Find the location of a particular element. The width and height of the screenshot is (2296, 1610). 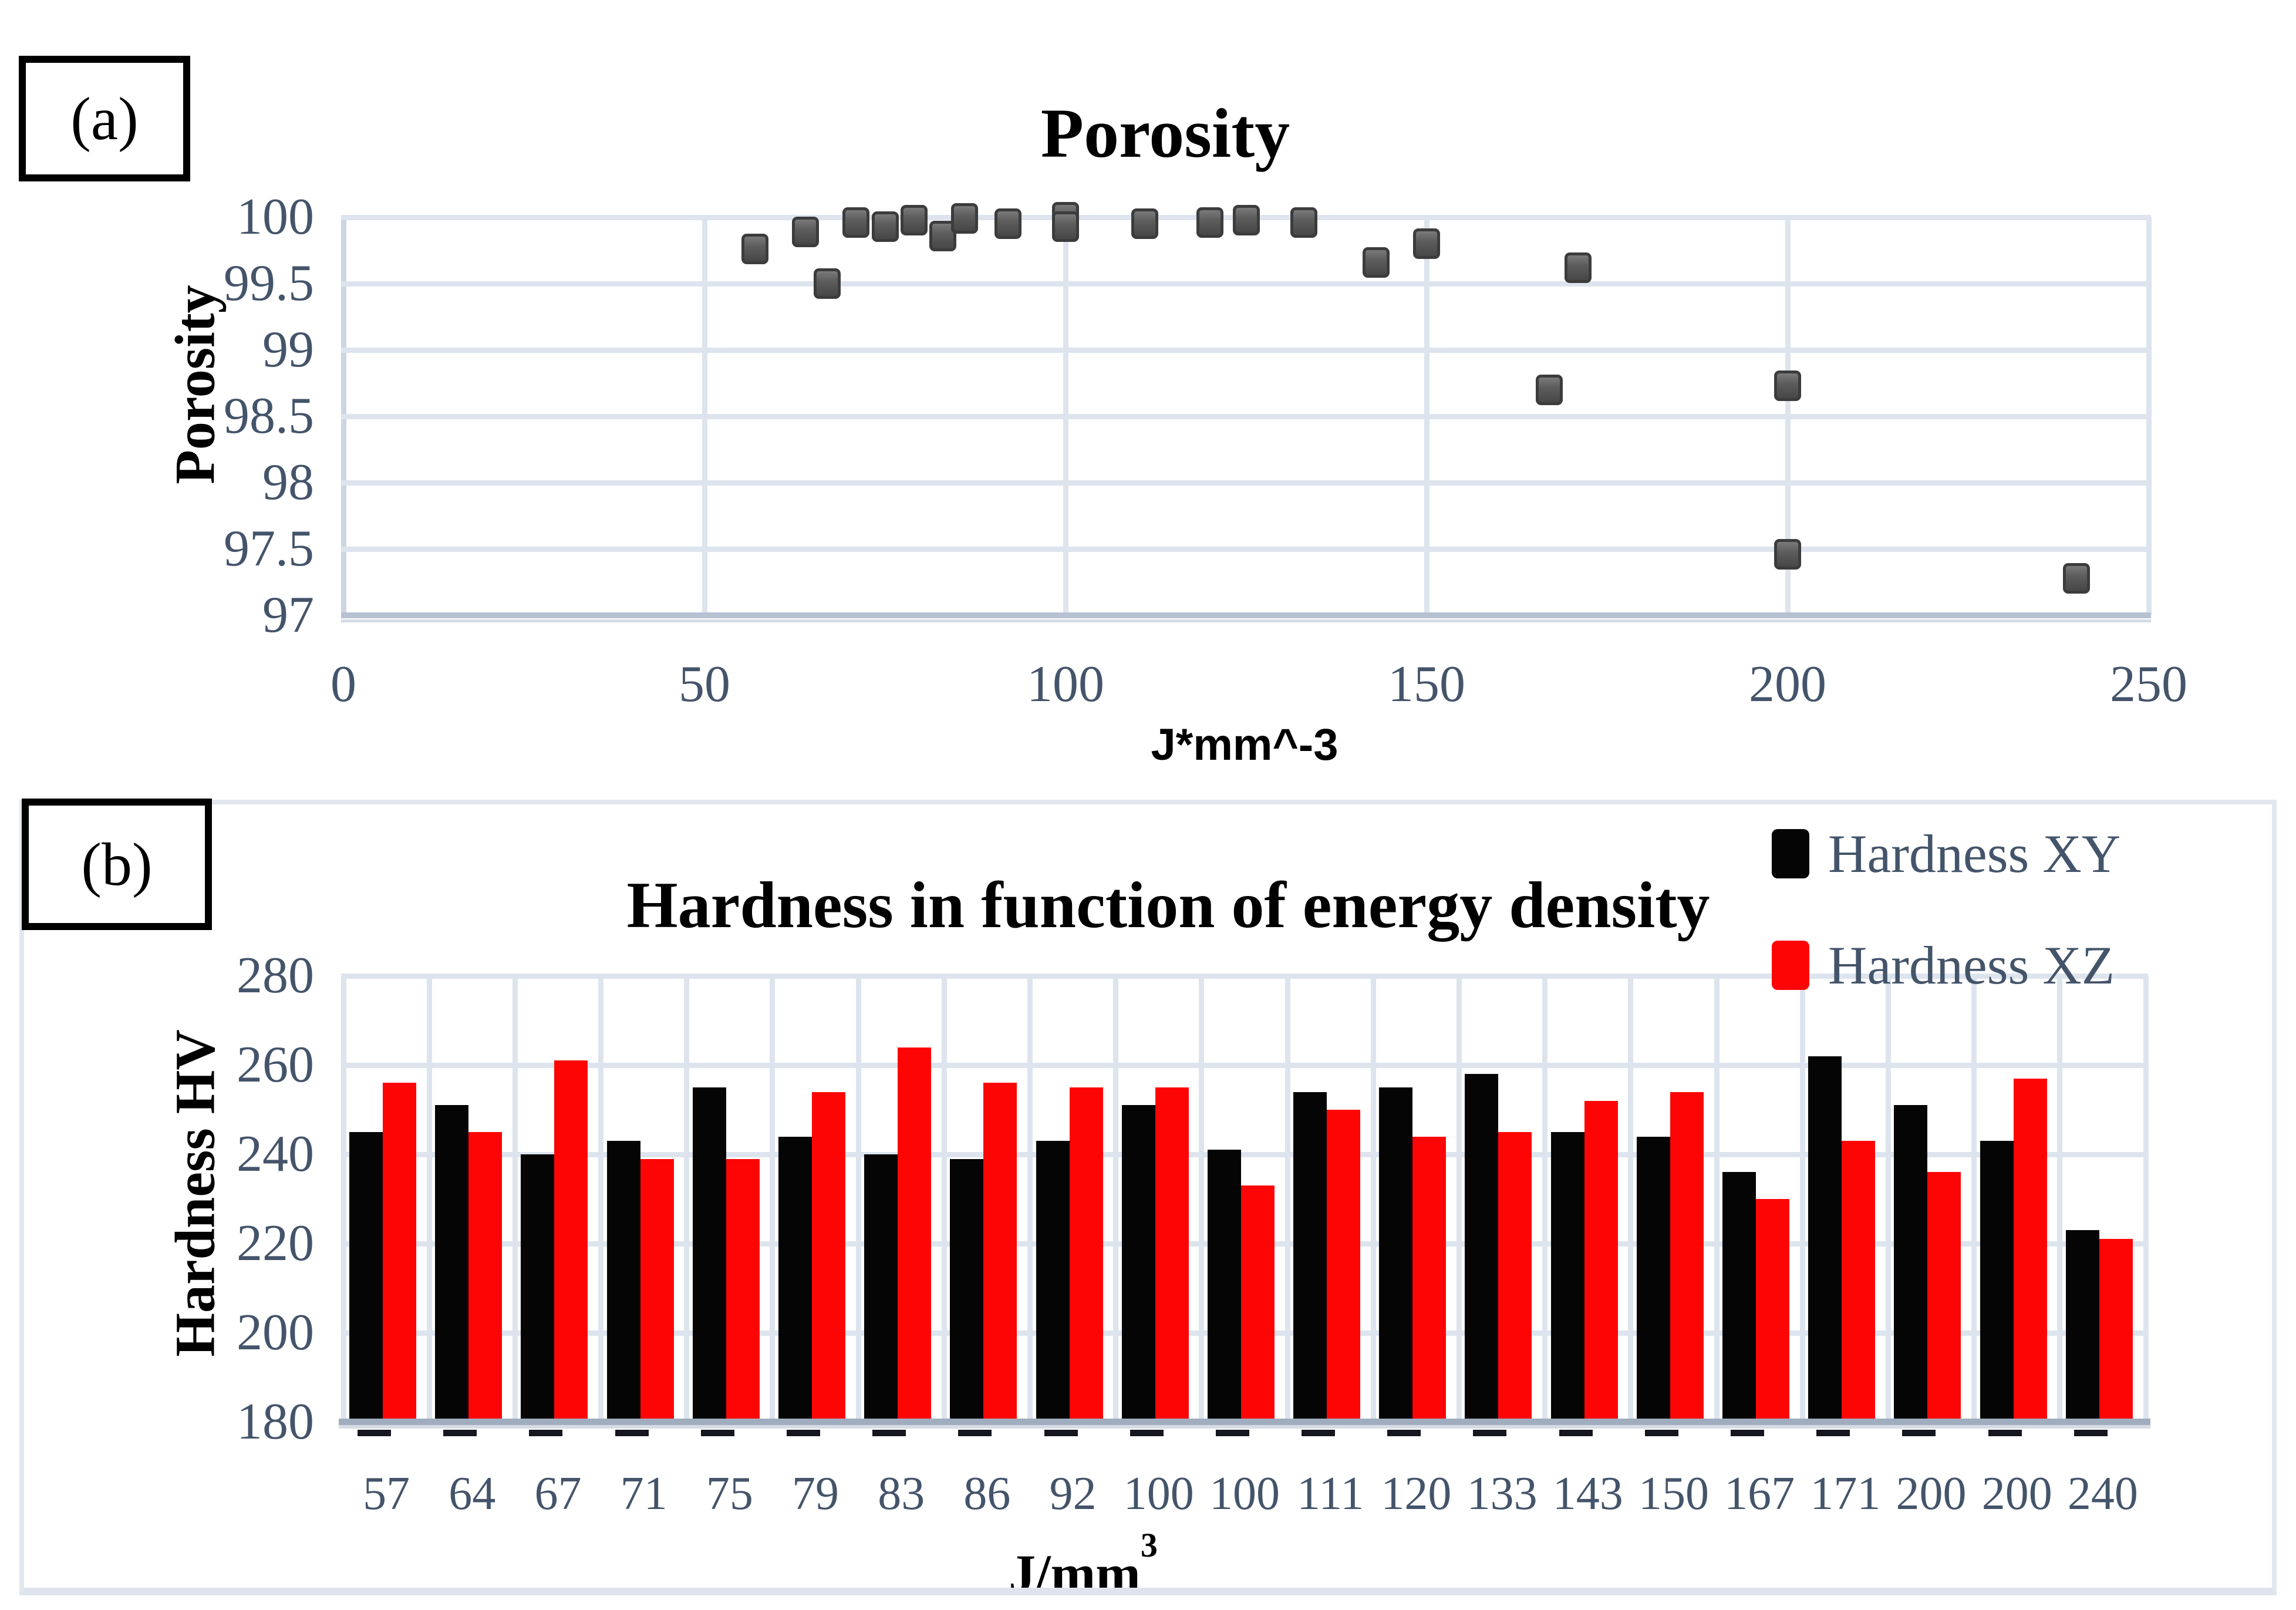

x-tick-label: 100 is located at coordinates (1065, 684).